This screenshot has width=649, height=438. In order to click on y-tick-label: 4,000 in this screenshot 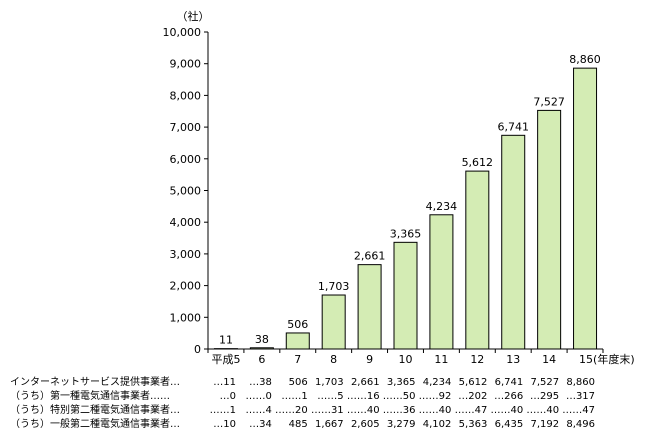, I will do `click(186, 222)`.